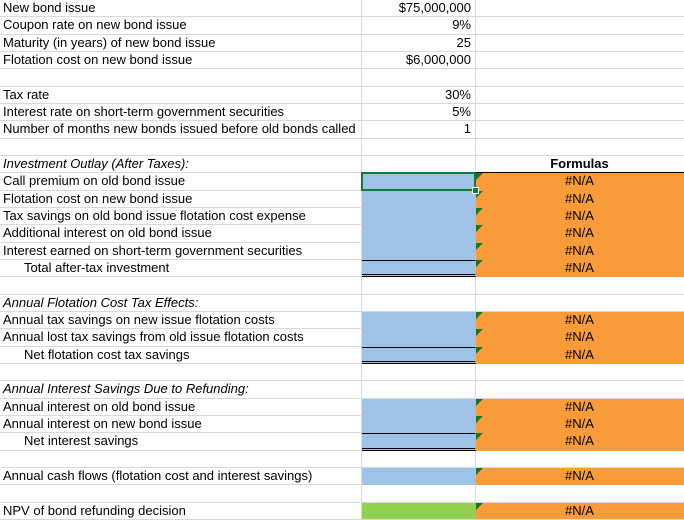 The width and height of the screenshot is (684, 520). Describe the element at coordinates (419, 26) in the screenshot. I see `value-cell: 9%` at that location.